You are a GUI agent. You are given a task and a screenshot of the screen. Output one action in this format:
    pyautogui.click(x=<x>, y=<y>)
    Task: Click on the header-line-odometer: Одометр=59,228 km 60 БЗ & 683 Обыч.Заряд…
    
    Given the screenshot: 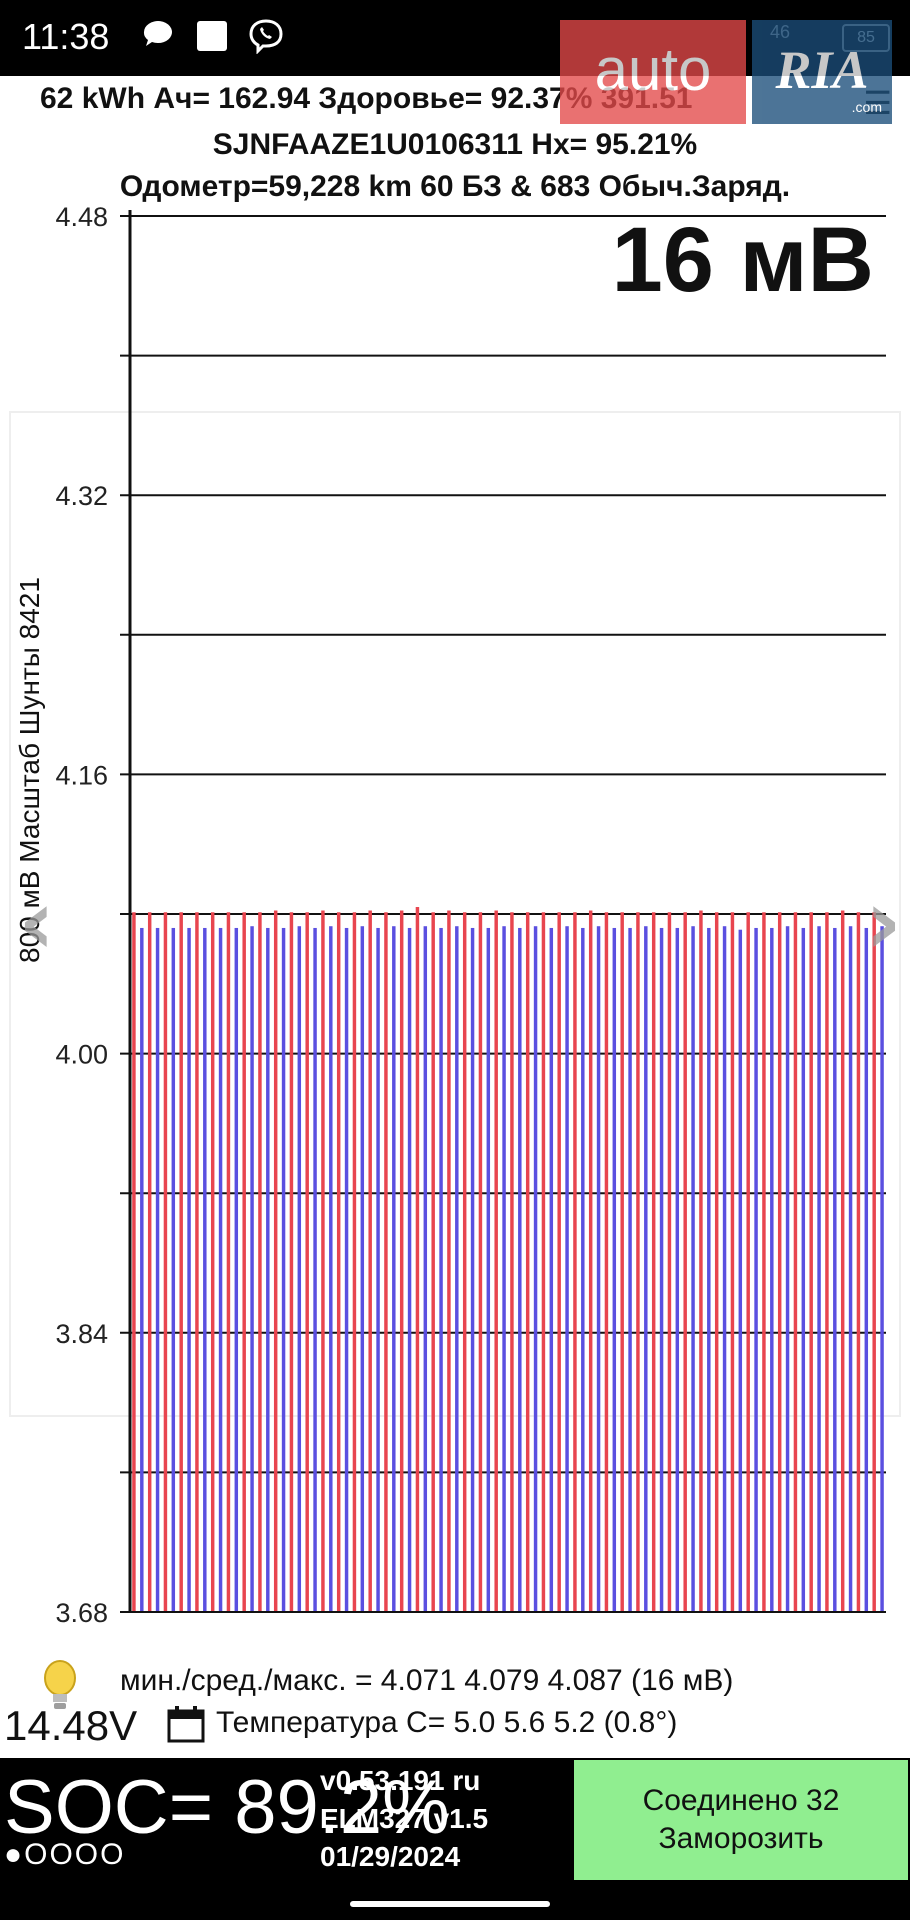 What is the action you would take?
    pyautogui.click(x=455, y=186)
    